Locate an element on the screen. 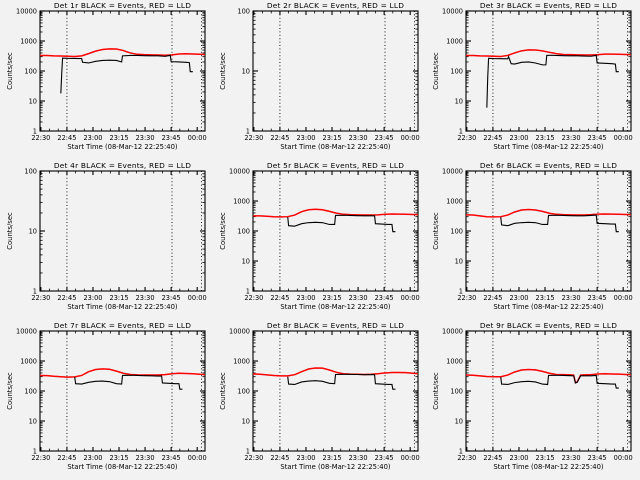 The height and width of the screenshot is (480, 640). panel-title: Det 4r BLACK = Events, RED = LLD is located at coordinates (122, 165).